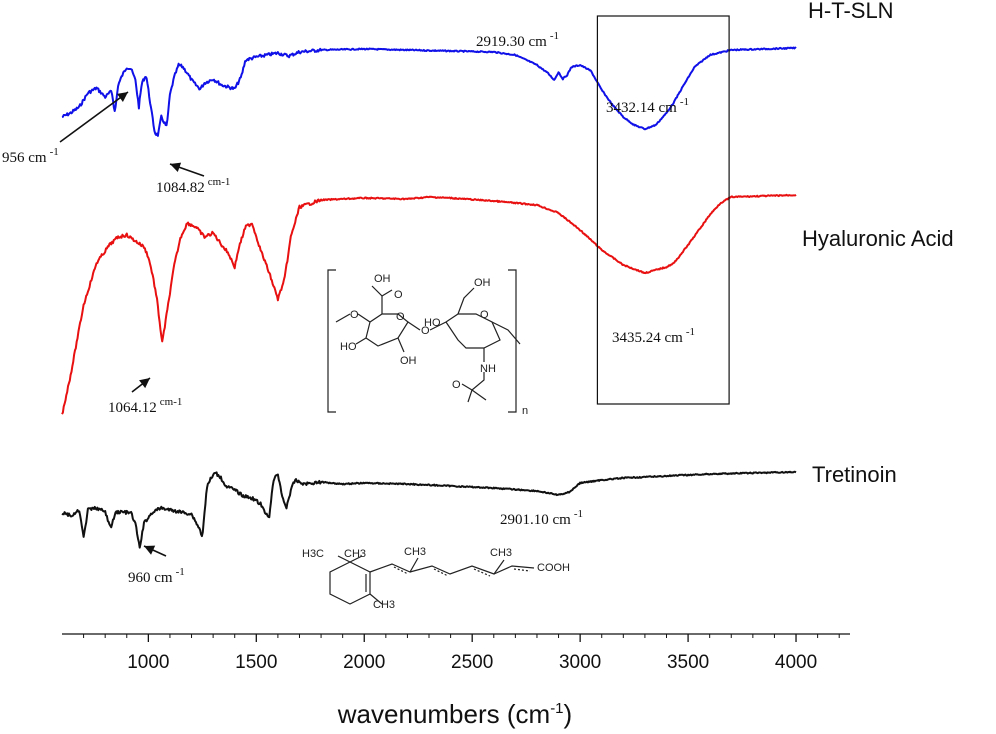  What do you see at coordinates (354, 315) in the screenshot?
I see `ha-label-2: O` at bounding box center [354, 315].